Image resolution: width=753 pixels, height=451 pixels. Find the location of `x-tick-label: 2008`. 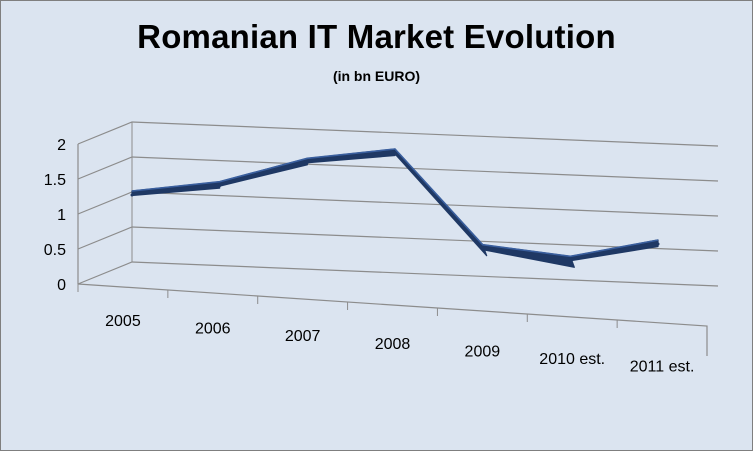

x-tick-label: 2008 is located at coordinates (393, 344).